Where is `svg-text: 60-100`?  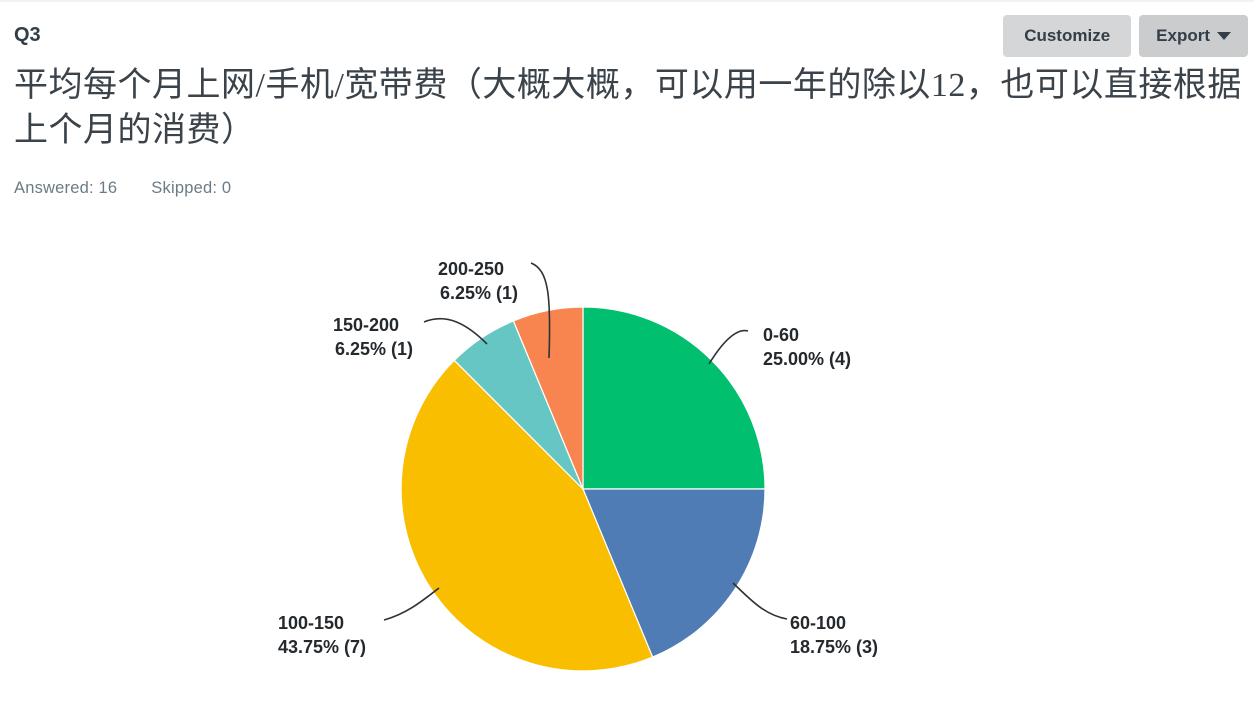 svg-text: 60-100 is located at coordinates (818, 623).